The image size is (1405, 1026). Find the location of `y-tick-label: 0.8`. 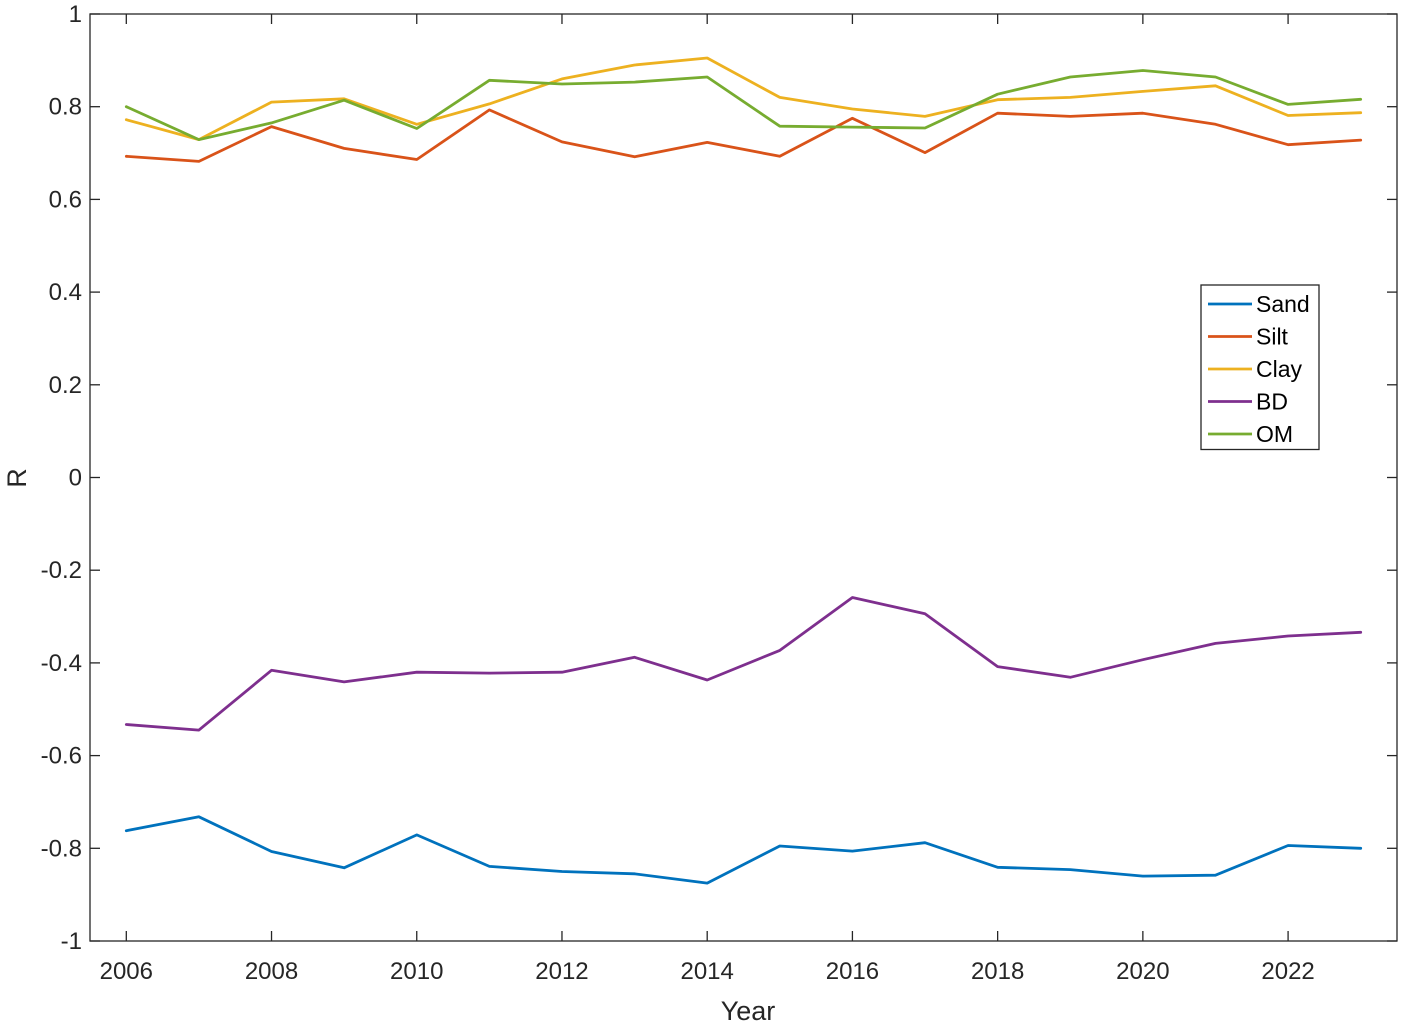

y-tick-label: 0.8 is located at coordinates (65, 107).